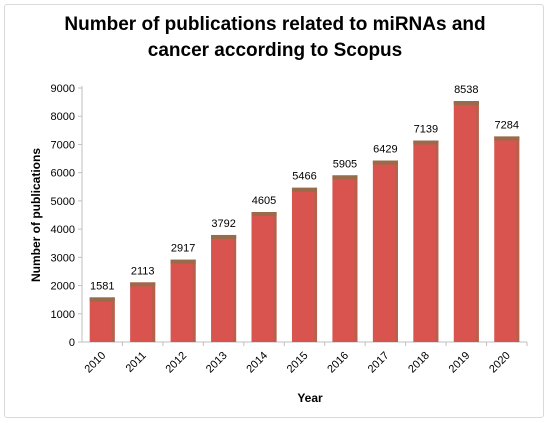 The image size is (550, 423). Describe the element at coordinates (419, 363) in the screenshot. I see `x-tick-label: 2018` at that location.